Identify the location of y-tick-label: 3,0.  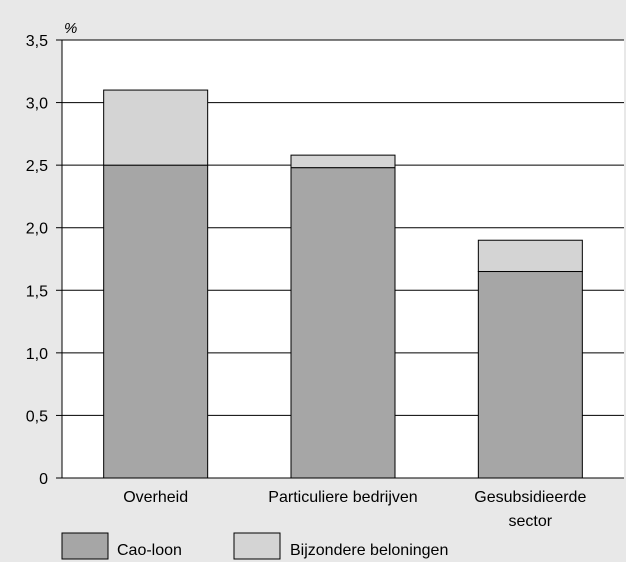
(37, 104).